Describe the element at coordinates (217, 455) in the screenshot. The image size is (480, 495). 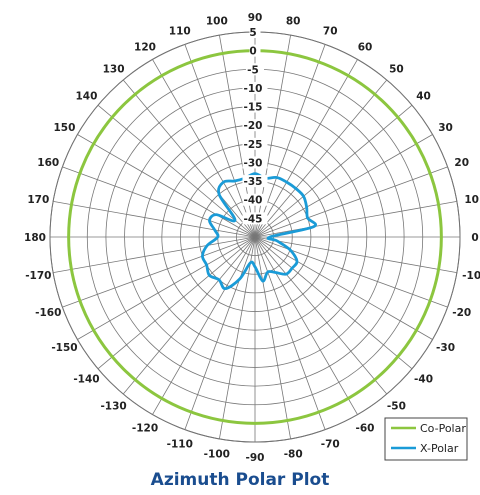
I see `angle-tick-label: -100` at that location.